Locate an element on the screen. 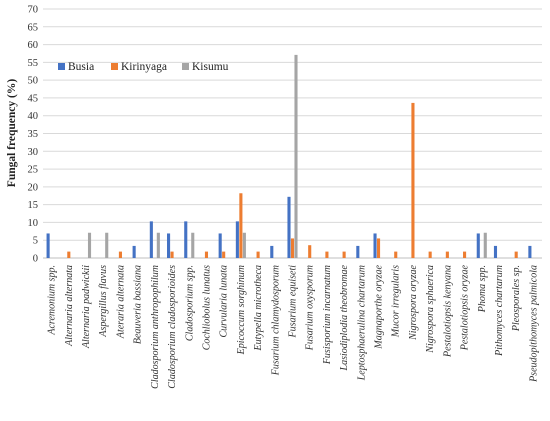  category-label: Cladosporium anthropophilum is located at coordinates (155, 327).